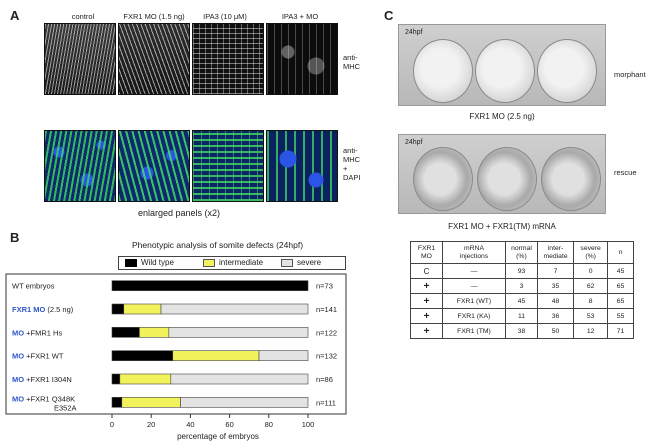  I want to click on table-header: inter-mediate, so click(555, 252).